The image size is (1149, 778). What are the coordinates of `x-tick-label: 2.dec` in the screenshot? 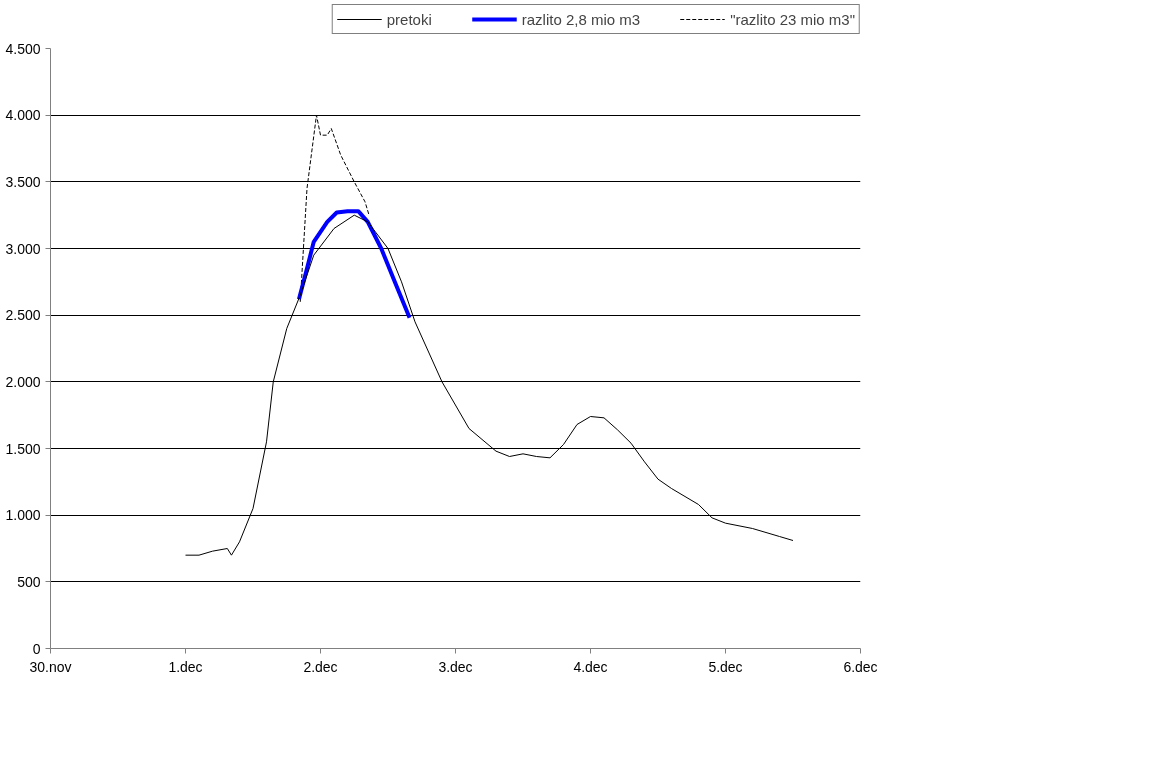 It's located at (320, 666).